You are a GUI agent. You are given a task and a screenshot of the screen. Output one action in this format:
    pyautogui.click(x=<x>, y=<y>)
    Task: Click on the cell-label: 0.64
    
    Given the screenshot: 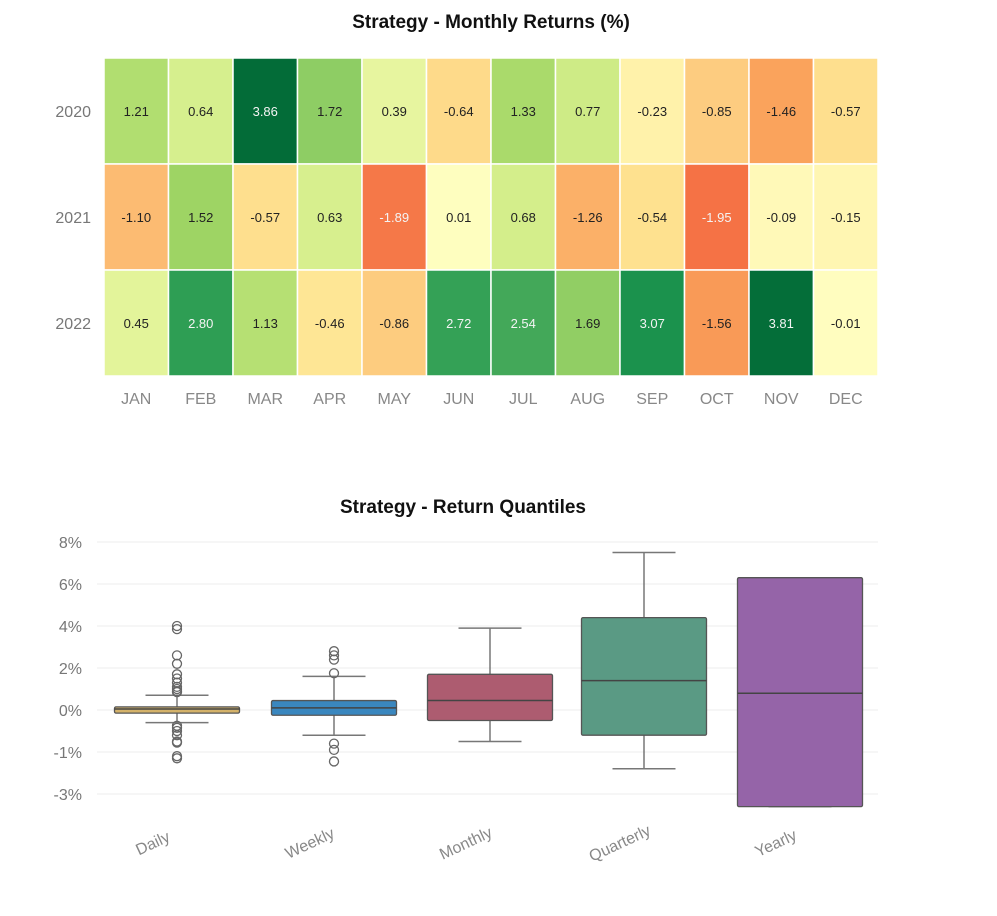 What is the action you would take?
    pyautogui.click(x=200, y=111)
    